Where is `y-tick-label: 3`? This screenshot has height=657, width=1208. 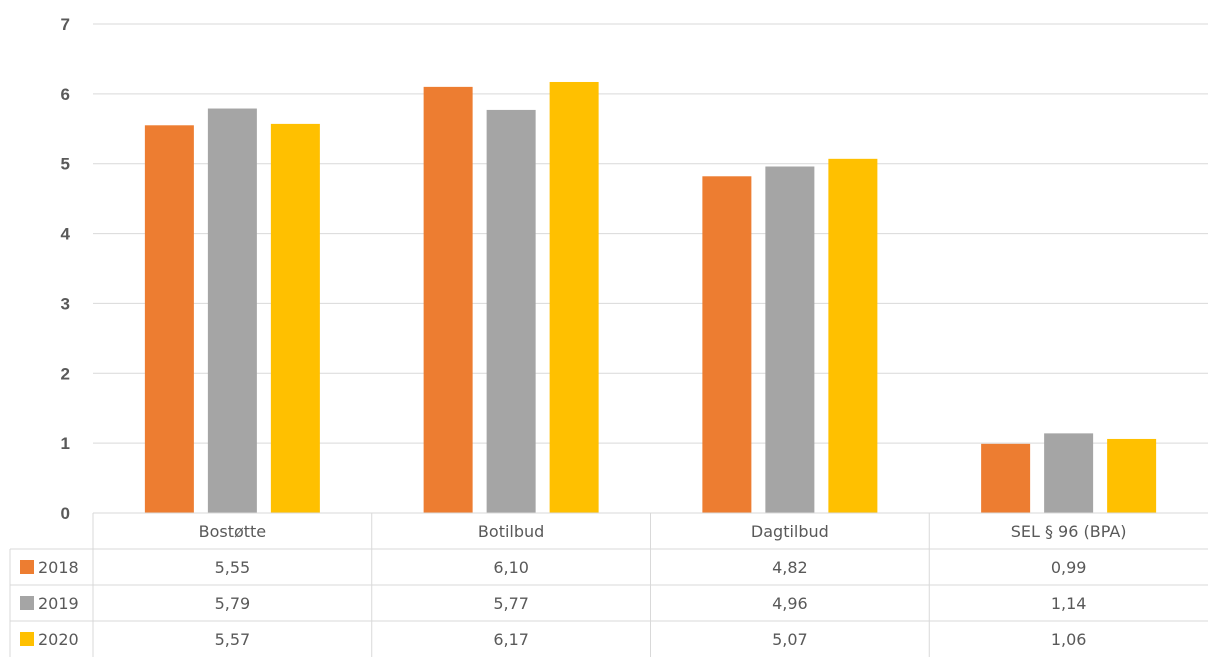
y-tick-label: 3 is located at coordinates (65, 303).